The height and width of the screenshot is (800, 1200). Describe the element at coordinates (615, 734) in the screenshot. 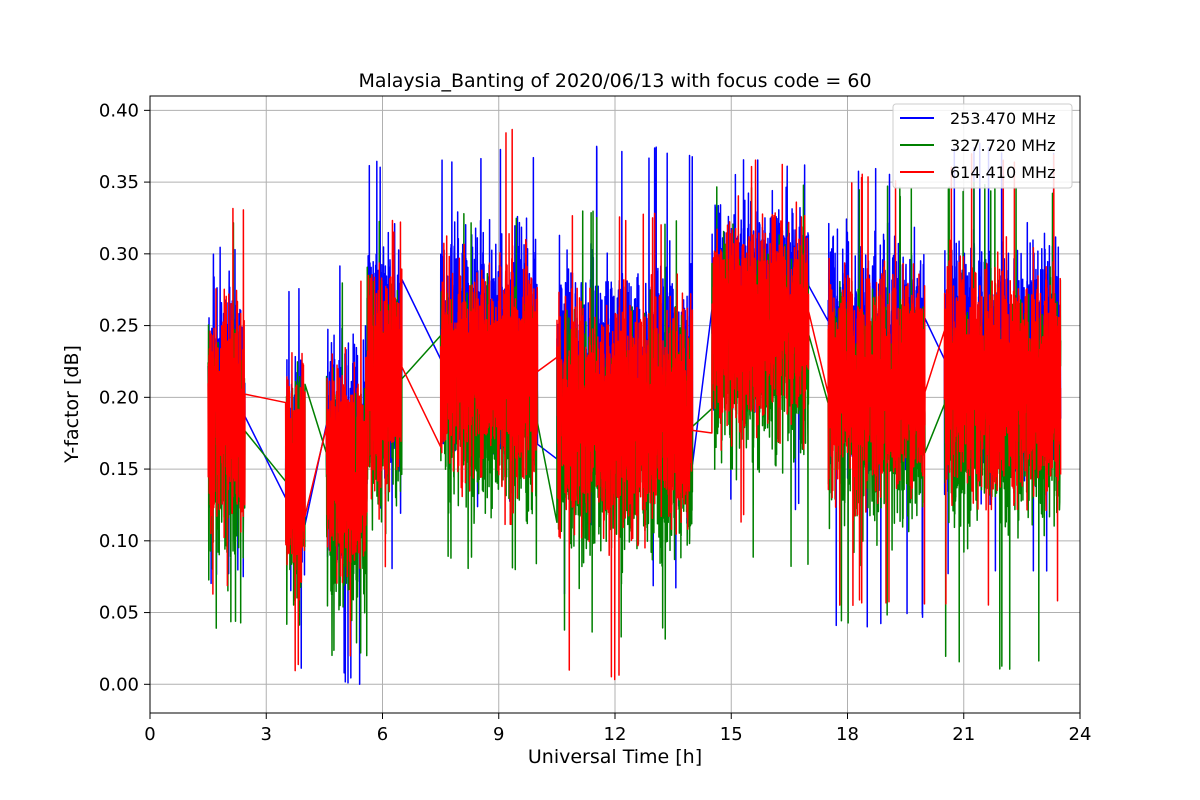

I see `x-tick-label: 12` at that location.